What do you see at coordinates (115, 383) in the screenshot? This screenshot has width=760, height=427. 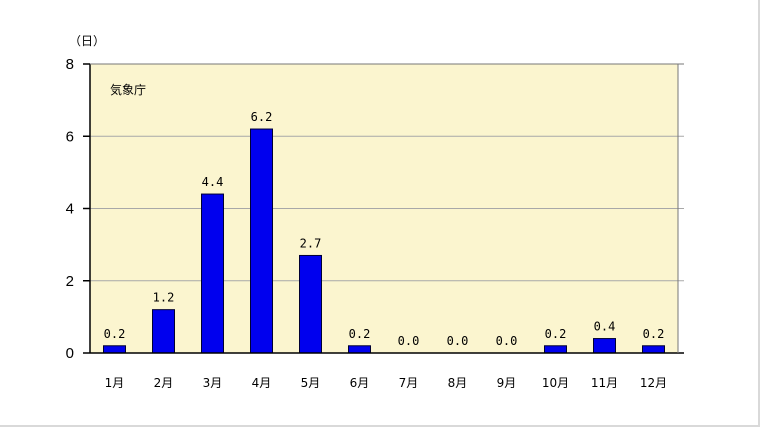 I see `x-category-label: 1月` at bounding box center [115, 383].